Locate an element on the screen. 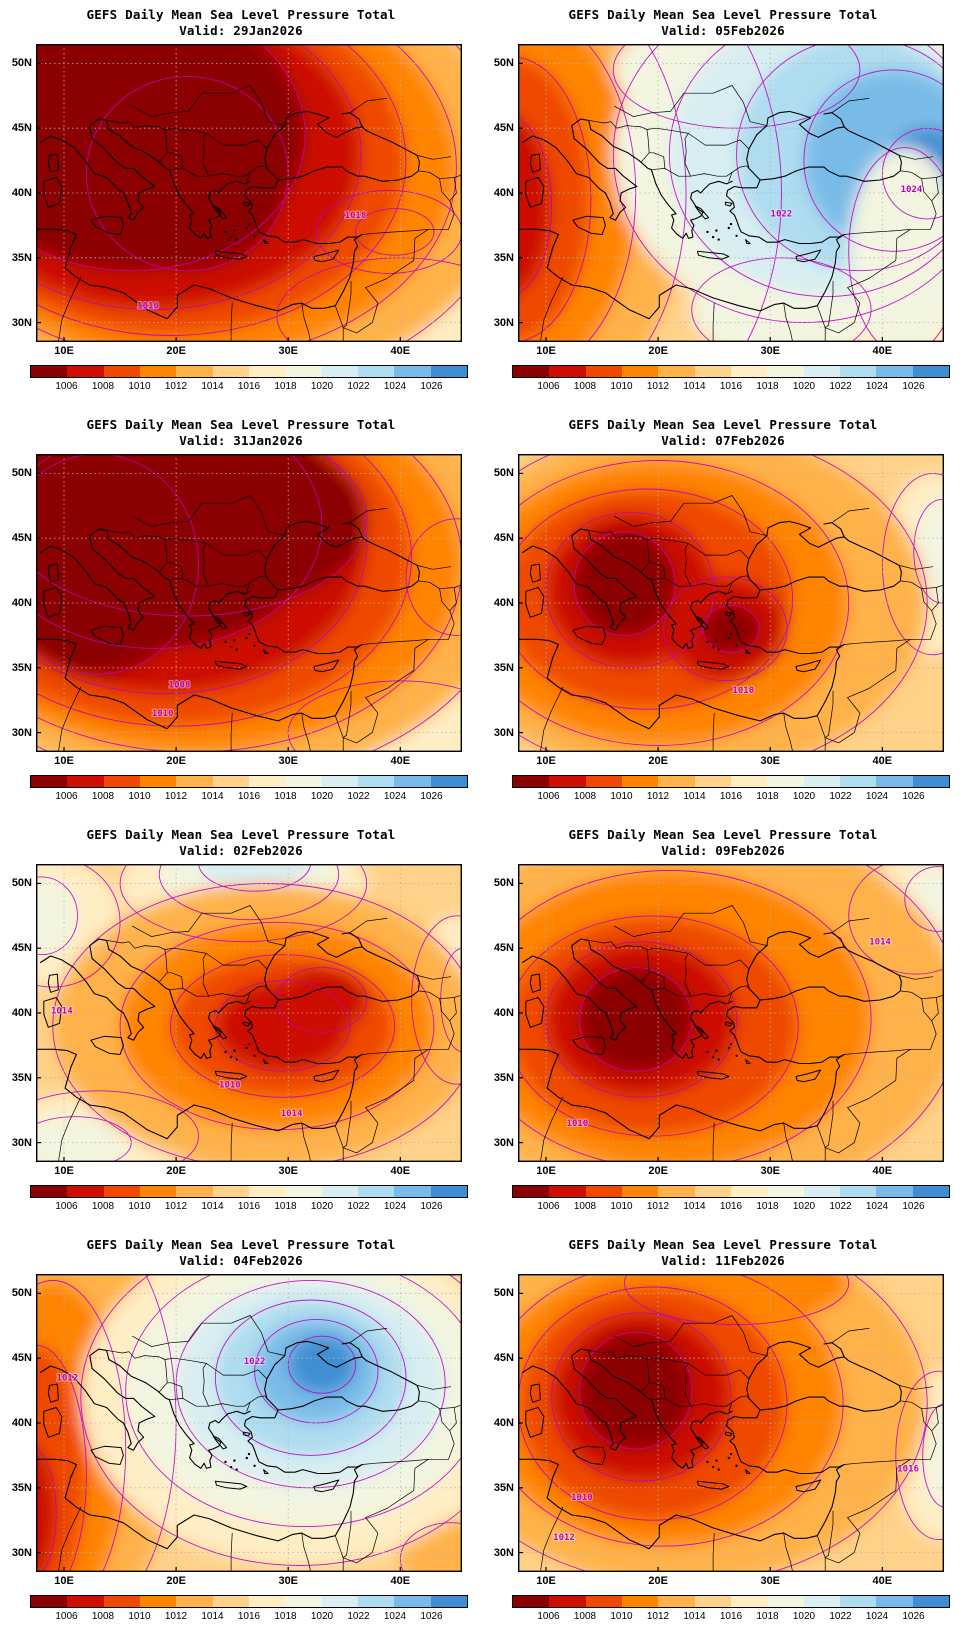 The image size is (964, 1640). pressure-field is located at coordinates (731, 603).